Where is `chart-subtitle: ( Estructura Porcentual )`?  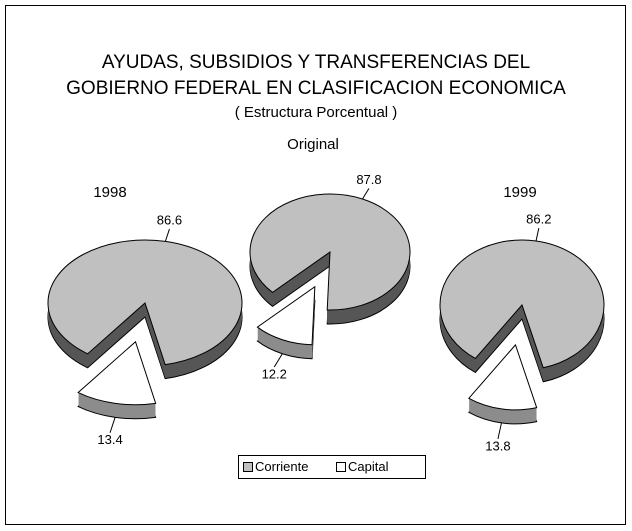 chart-subtitle: ( Estructura Porcentual ) is located at coordinates (316, 112).